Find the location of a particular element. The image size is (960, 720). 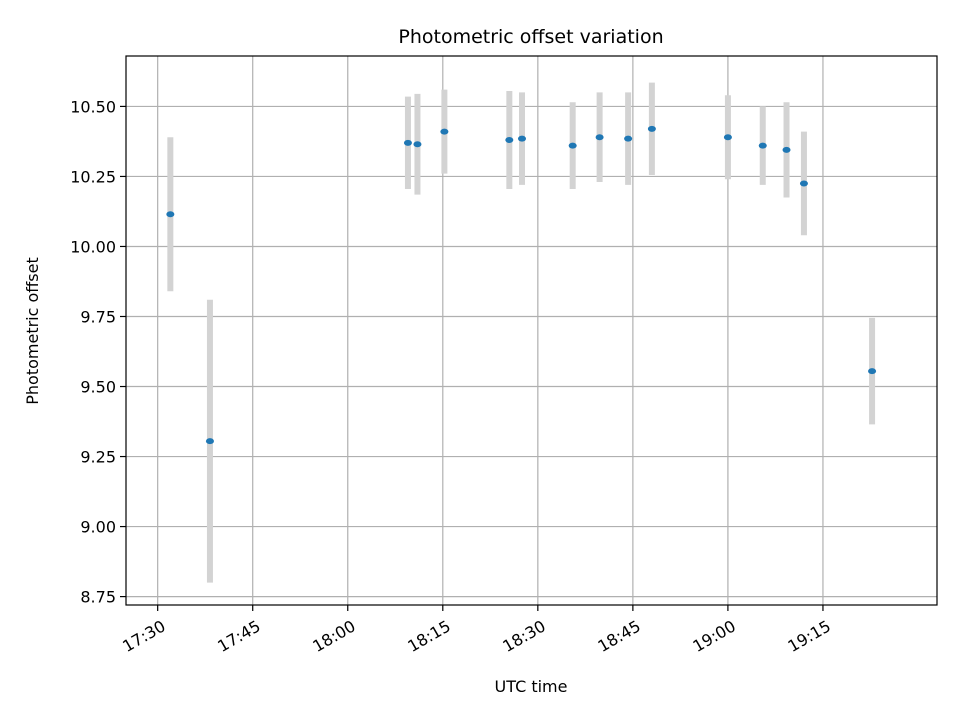

chart-title: Photometric offset variation is located at coordinates (530, 37).